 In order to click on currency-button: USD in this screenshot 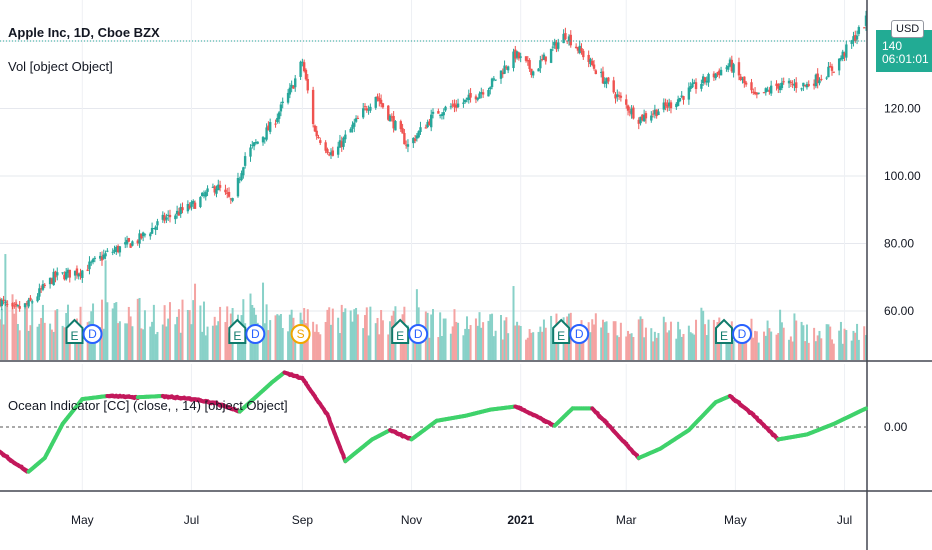, I will do `click(908, 29)`.